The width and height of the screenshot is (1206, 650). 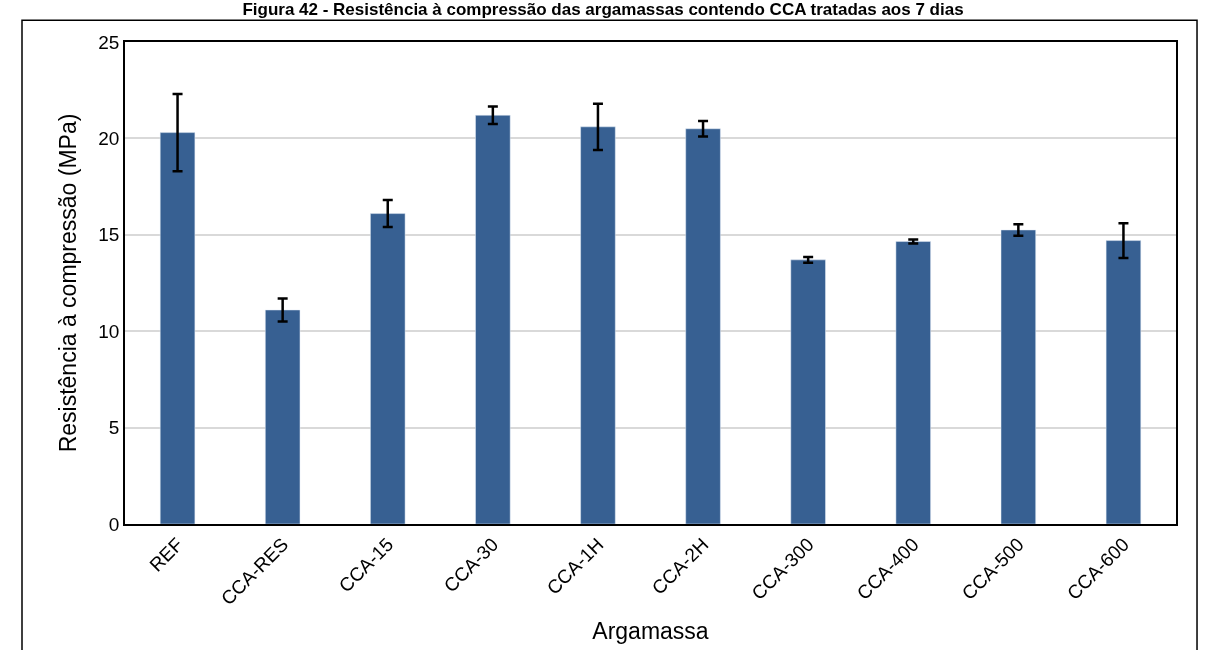 What do you see at coordinates (603, 10) in the screenshot?
I see `chart-title: Figura 42 - Resistência à compressão das argamassas contendo CCA tratadas aos 7 dias` at bounding box center [603, 10].